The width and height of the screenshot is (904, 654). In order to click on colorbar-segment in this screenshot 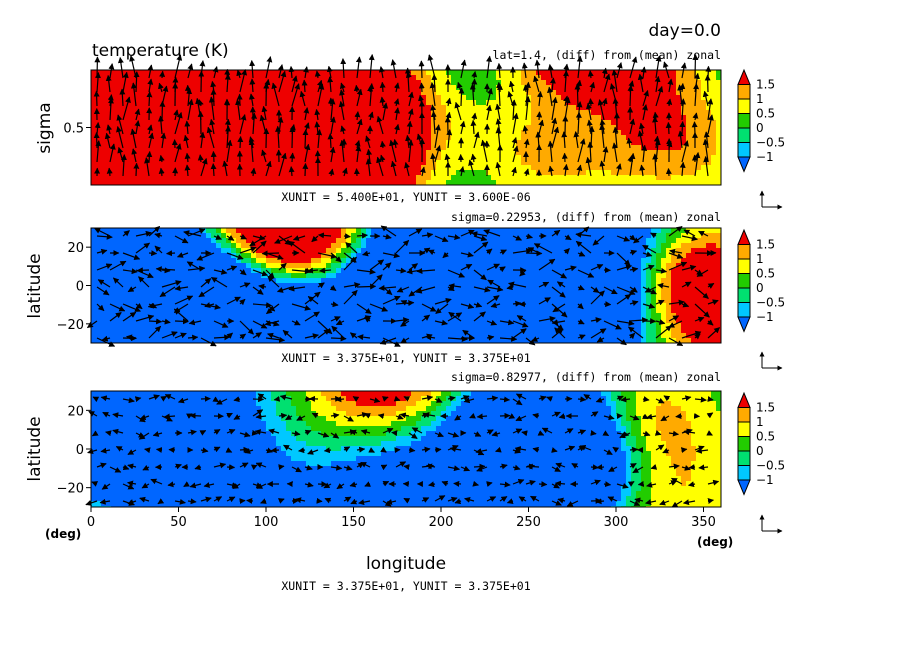, I will do `click(744, 92)`.